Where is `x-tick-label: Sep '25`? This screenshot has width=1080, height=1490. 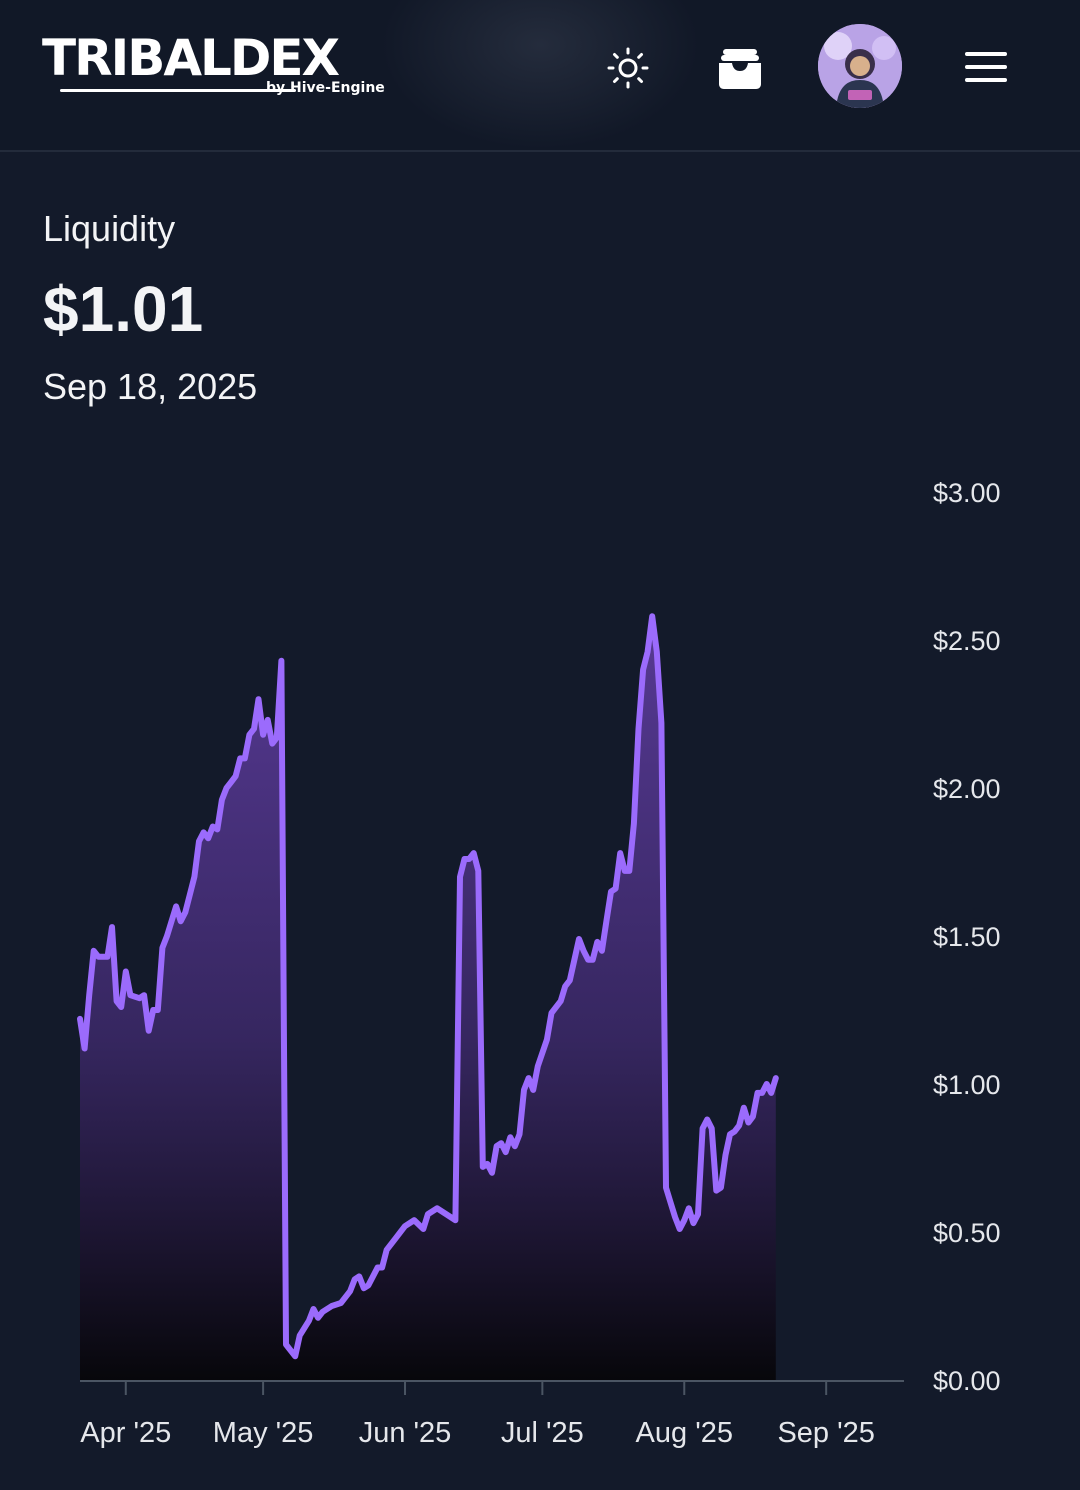 x-tick-label: Sep '25 is located at coordinates (825, 1433).